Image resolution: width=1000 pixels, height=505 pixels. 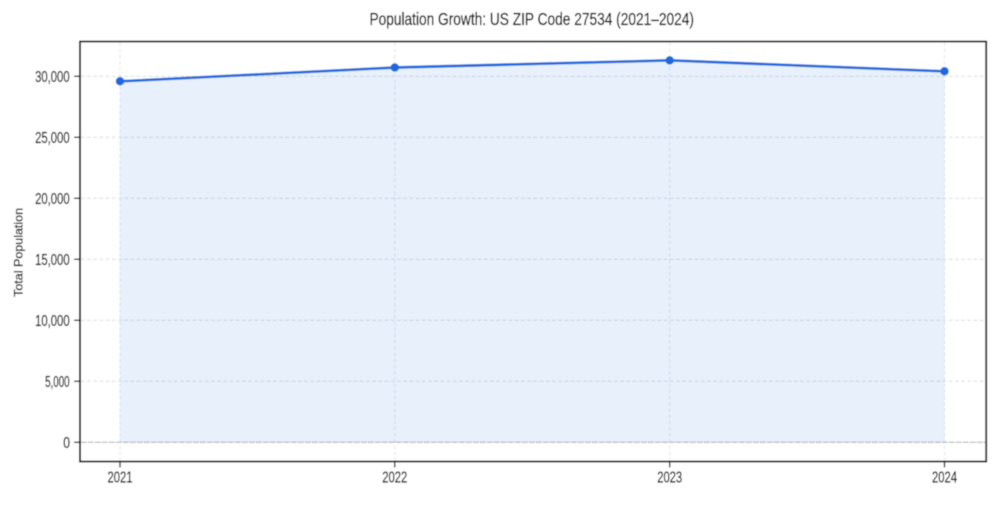 What do you see at coordinates (52, 260) in the screenshot?
I see `svg-text: 15,000` at bounding box center [52, 260].